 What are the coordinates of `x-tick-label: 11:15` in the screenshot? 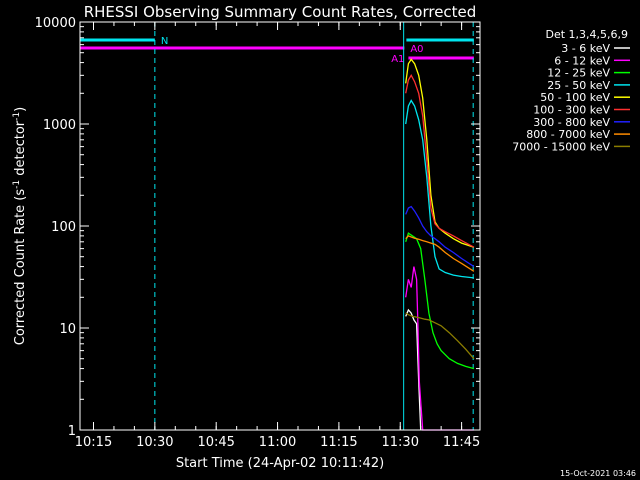 It's located at (338, 442).